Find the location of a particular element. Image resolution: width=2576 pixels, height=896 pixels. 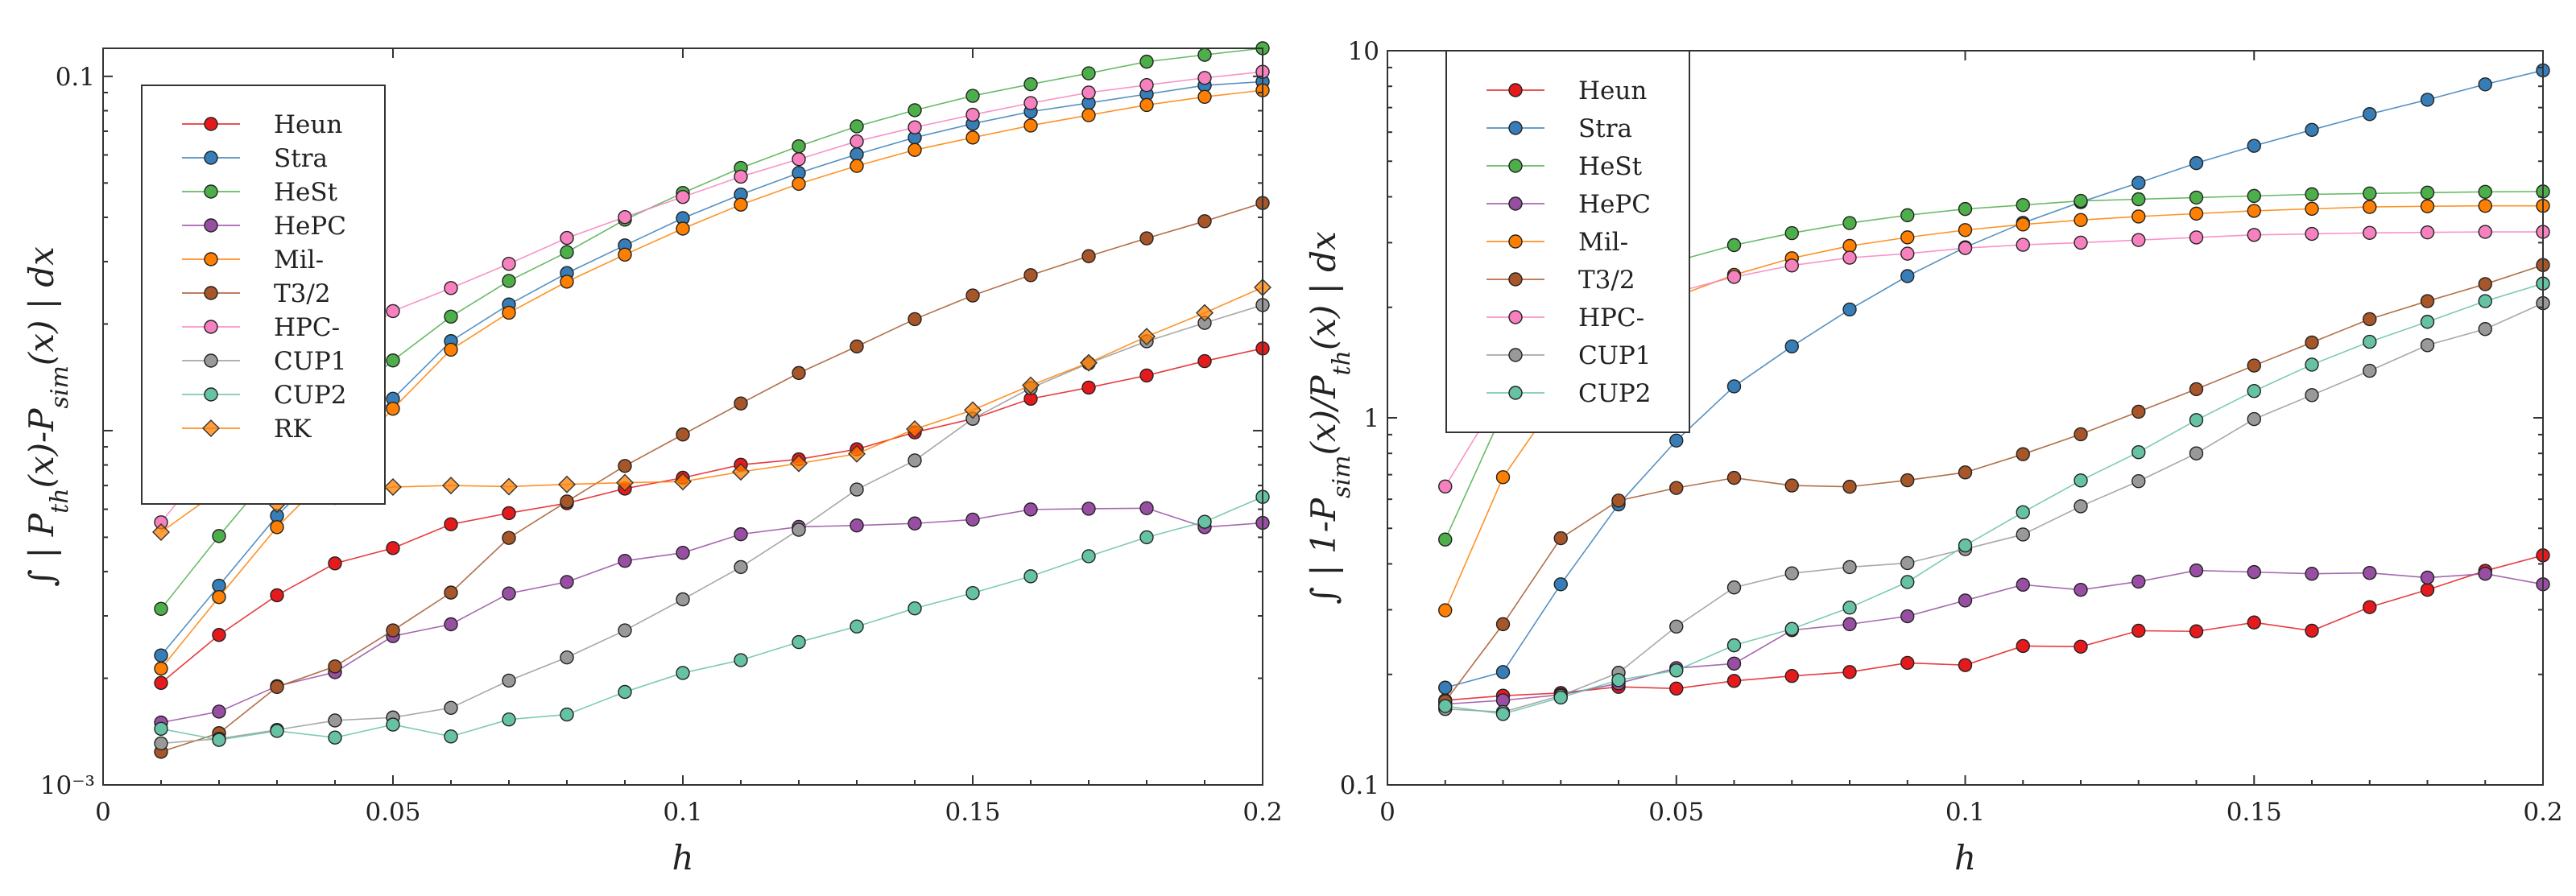

x-tick-label: 0.15 is located at coordinates (973, 812).